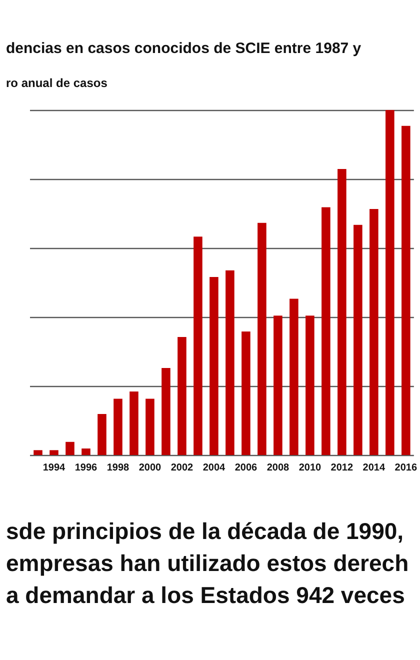 This screenshot has width=420, height=660. I want to click on x-tick-label: 2008, so click(278, 468).